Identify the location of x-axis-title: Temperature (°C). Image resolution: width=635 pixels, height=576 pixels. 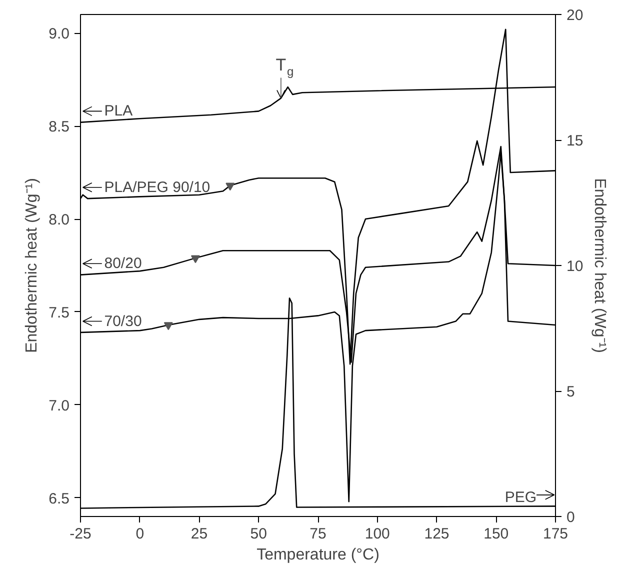
(318, 555).